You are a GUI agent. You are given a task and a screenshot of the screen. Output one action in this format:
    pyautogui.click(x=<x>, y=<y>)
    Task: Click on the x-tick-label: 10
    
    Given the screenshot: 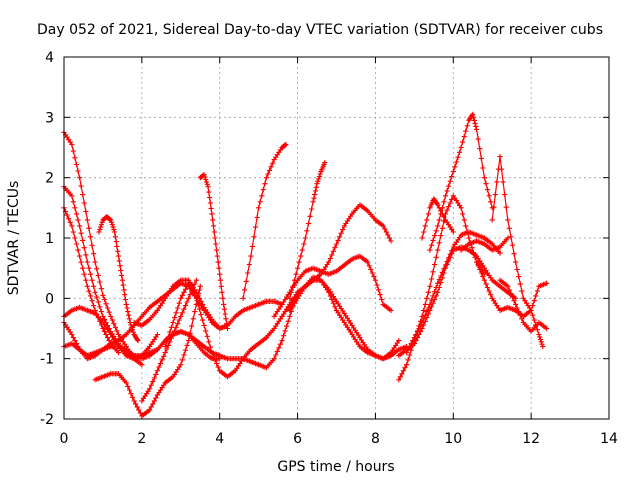 What is the action you would take?
    pyautogui.click(x=453, y=439)
    